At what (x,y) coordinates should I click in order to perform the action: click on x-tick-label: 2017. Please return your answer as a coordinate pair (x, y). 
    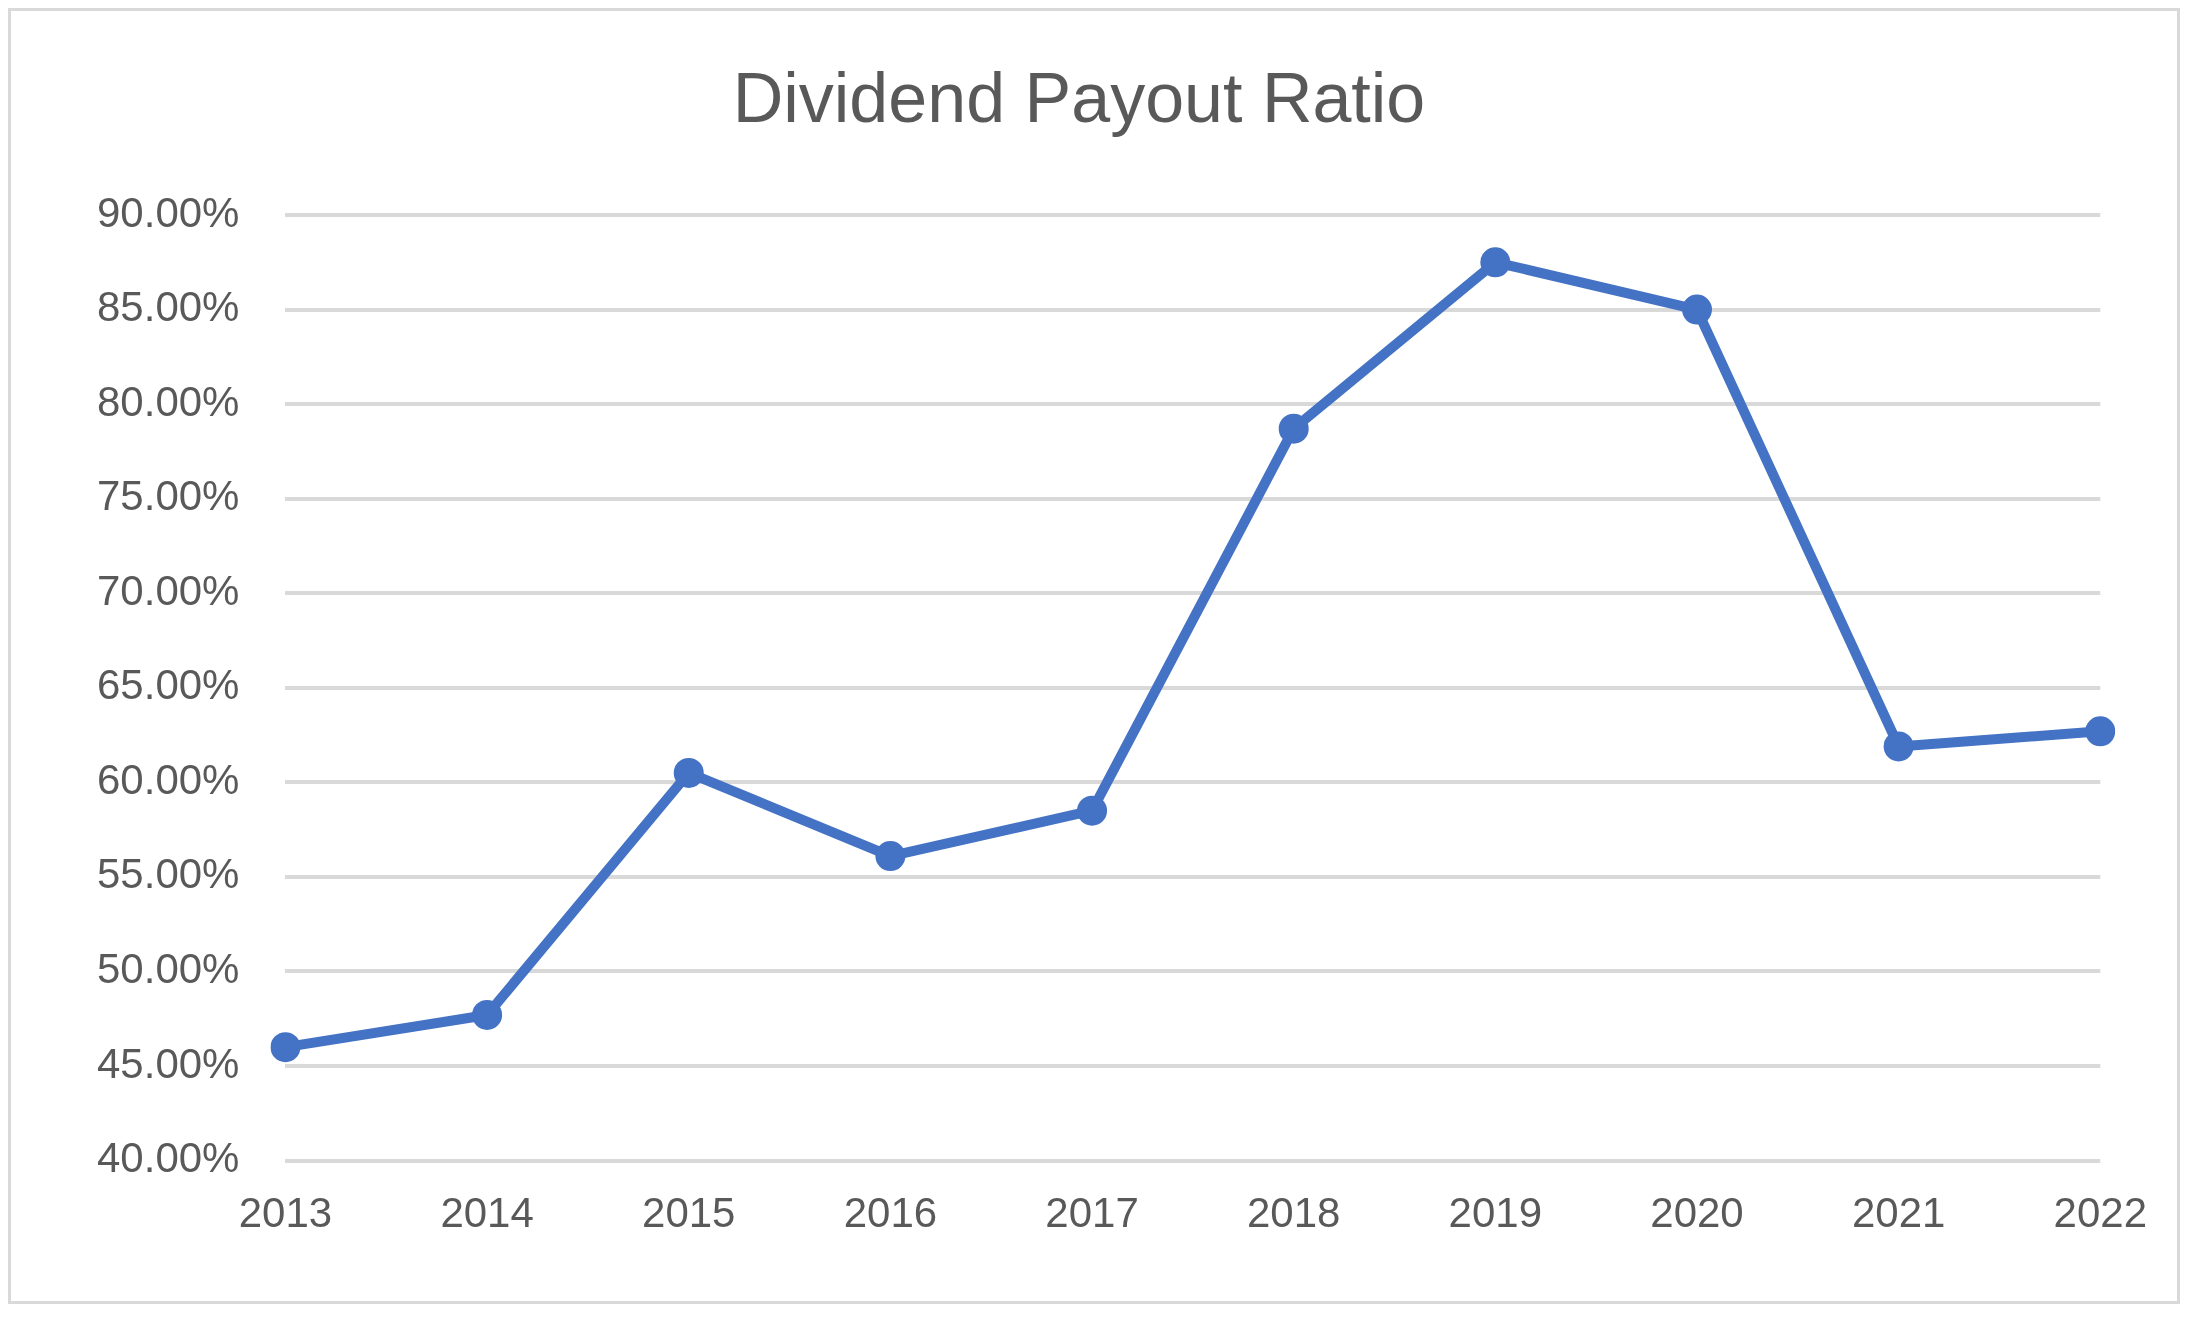
    Looking at the image, I should click on (1092, 1213).